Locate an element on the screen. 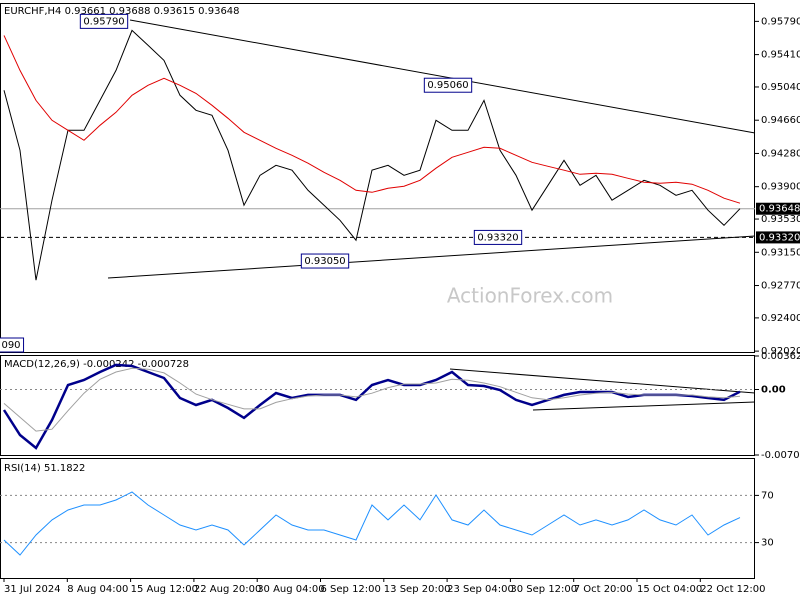 The width and height of the screenshot is (800, 600). y-tick-label: 0.93150 is located at coordinates (780, 252).